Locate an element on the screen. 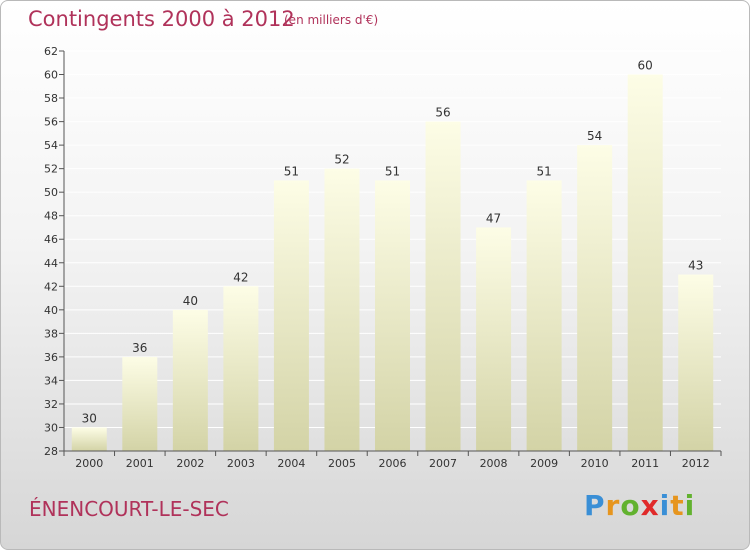 Image resolution: width=750 pixels, height=550 pixels. x-tick-label: 2012 is located at coordinates (696, 463).